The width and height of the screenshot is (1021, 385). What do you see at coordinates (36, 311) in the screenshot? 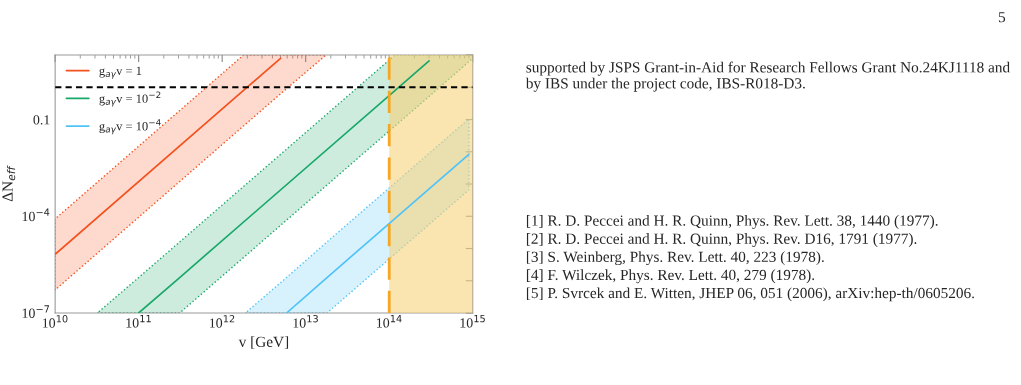
I see `y-tick-label: 10$^{−7}$` at bounding box center [36, 311].